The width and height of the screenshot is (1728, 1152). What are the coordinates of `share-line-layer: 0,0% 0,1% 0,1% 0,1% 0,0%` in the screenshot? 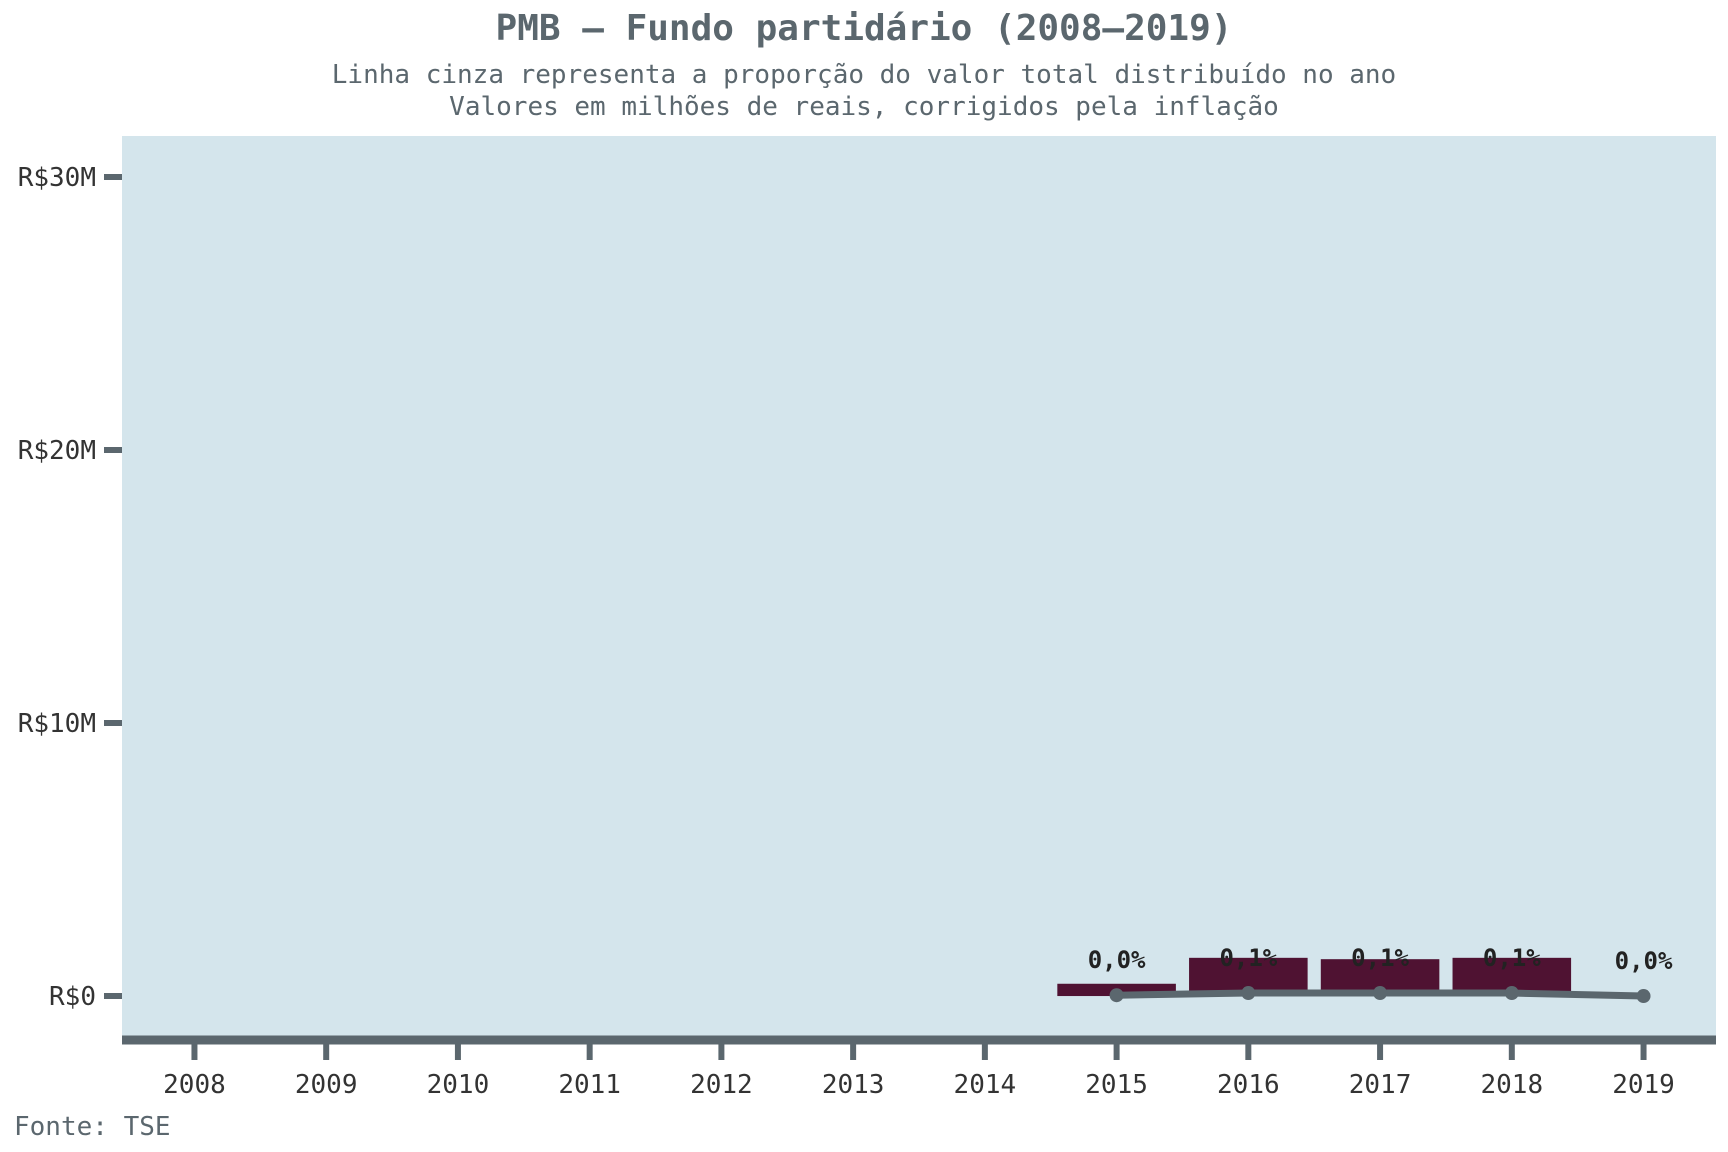 It's located at (1380, 974).